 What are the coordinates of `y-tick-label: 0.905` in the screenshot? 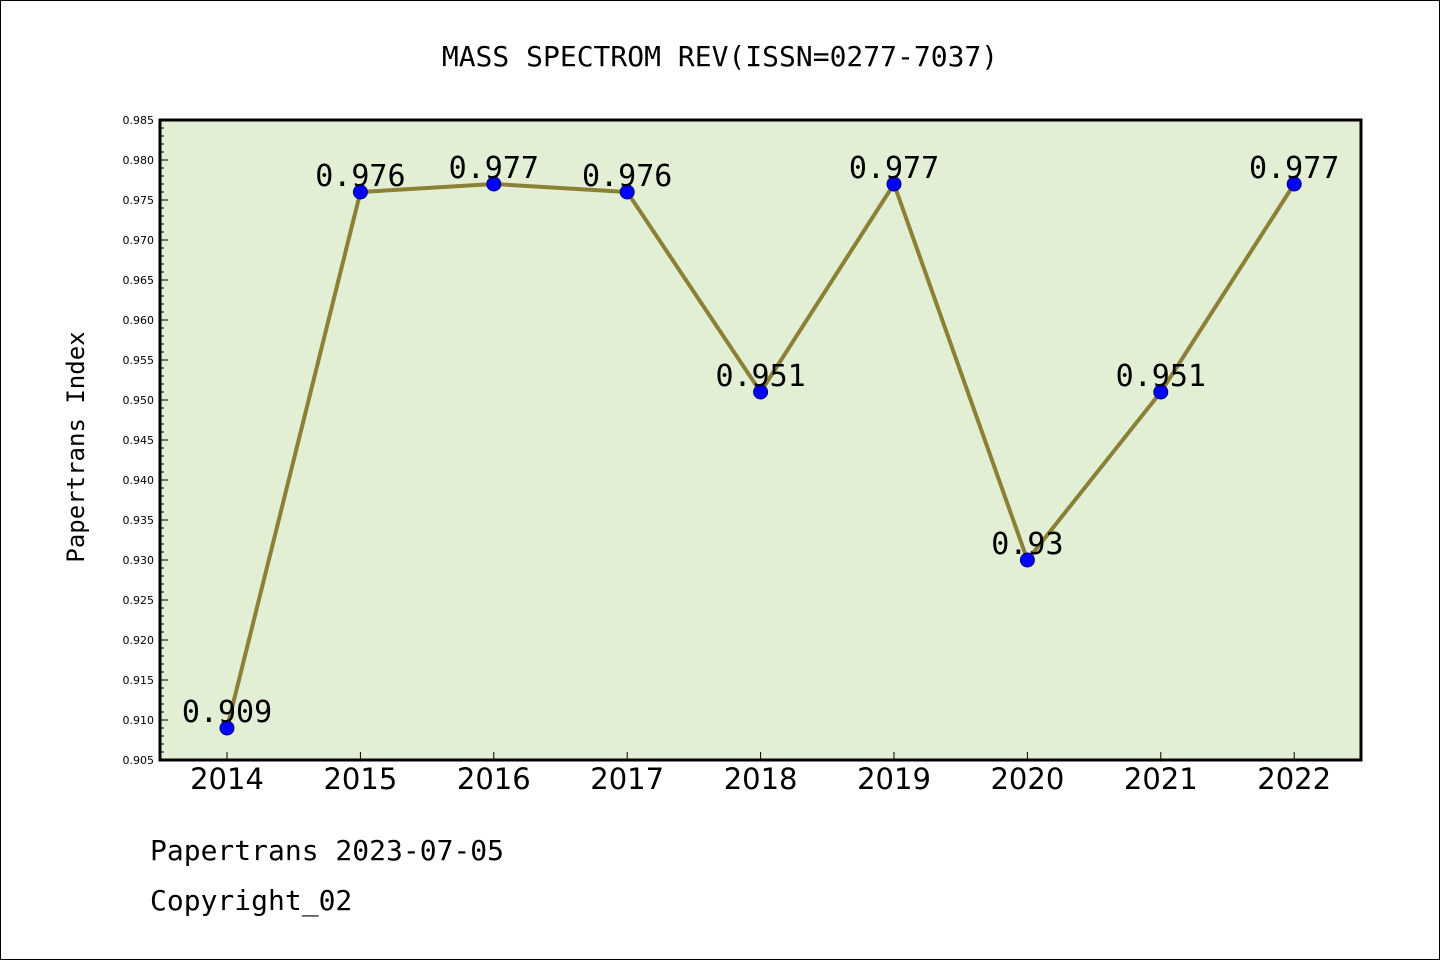 It's located at (139, 760).